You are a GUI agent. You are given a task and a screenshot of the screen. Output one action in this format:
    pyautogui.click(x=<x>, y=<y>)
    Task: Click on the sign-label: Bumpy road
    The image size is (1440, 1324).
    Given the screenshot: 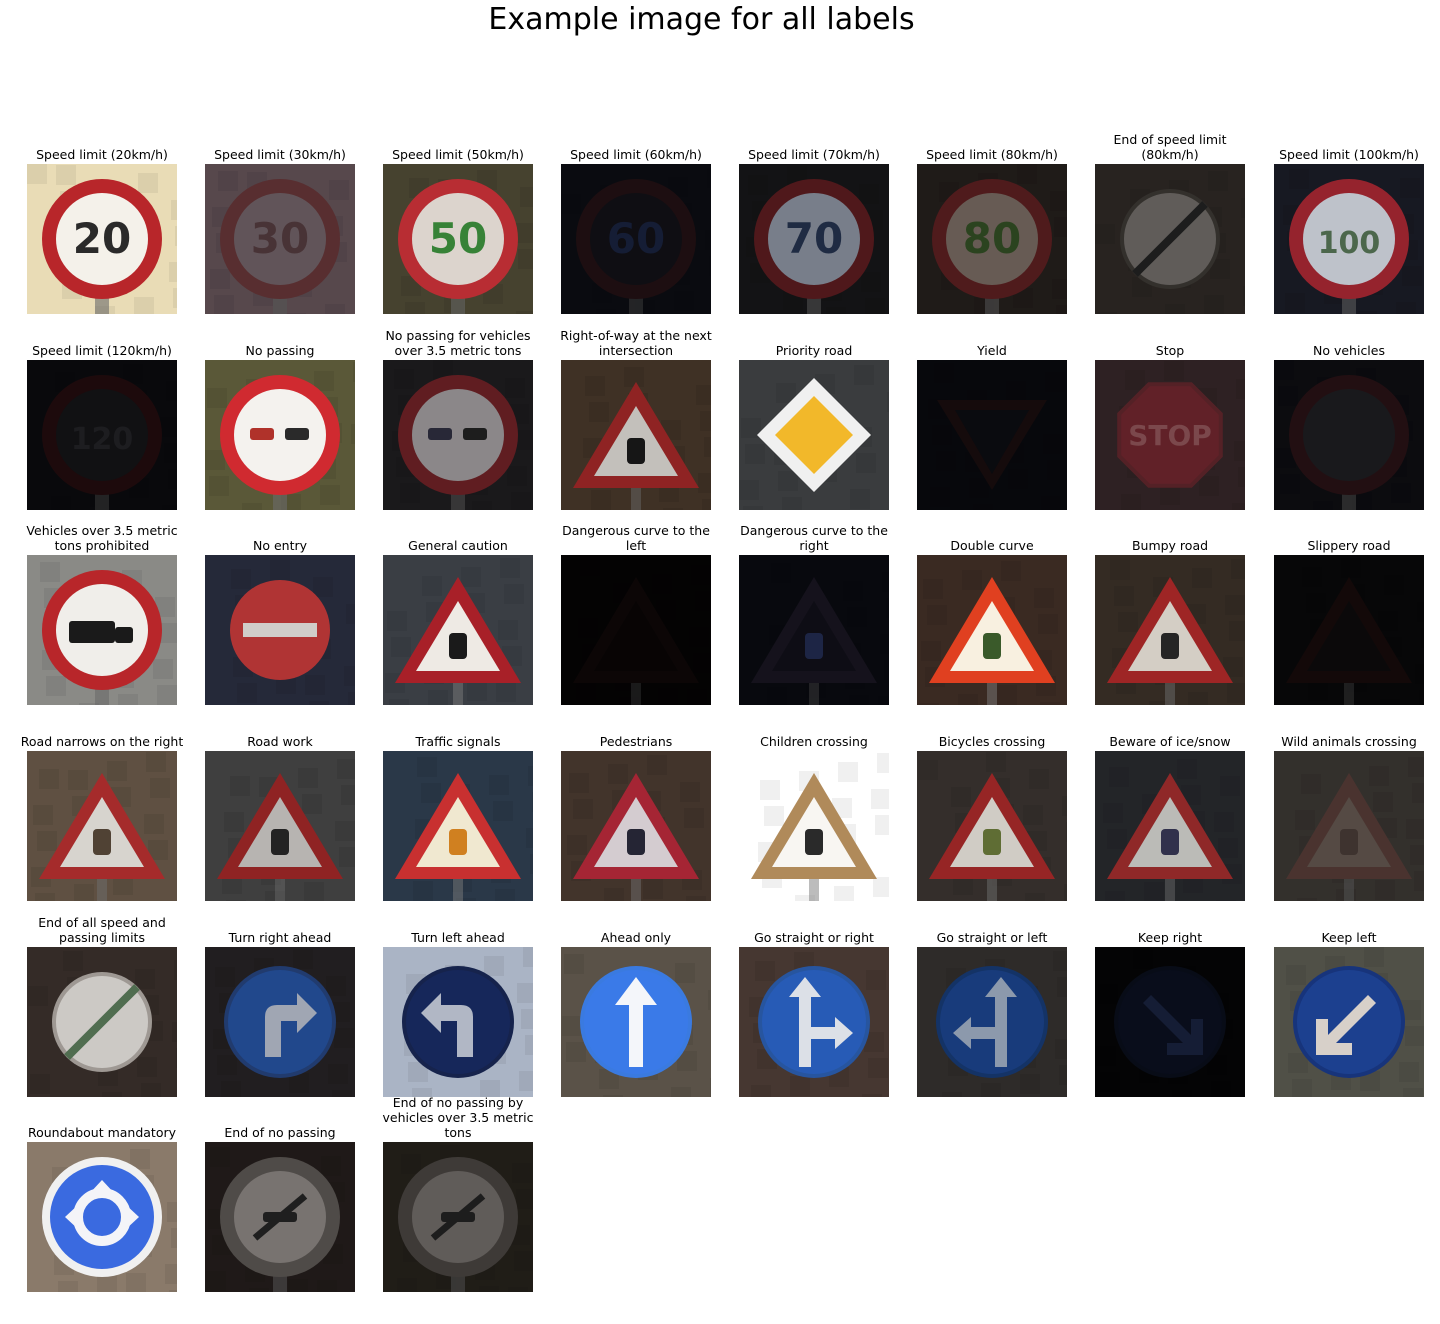 What is the action you would take?
    pyautogui.click(x=1170, y=545)
    